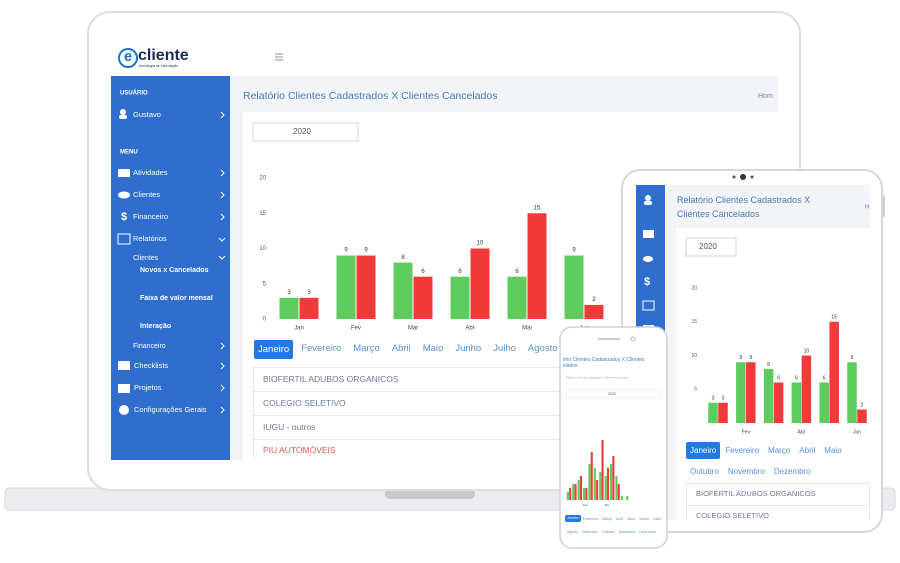 This screenshot has height=563, width=900. Describe the element at coordinates (149, 346) in the screenshot. I see `submenu-item: Financeiro` at that location.